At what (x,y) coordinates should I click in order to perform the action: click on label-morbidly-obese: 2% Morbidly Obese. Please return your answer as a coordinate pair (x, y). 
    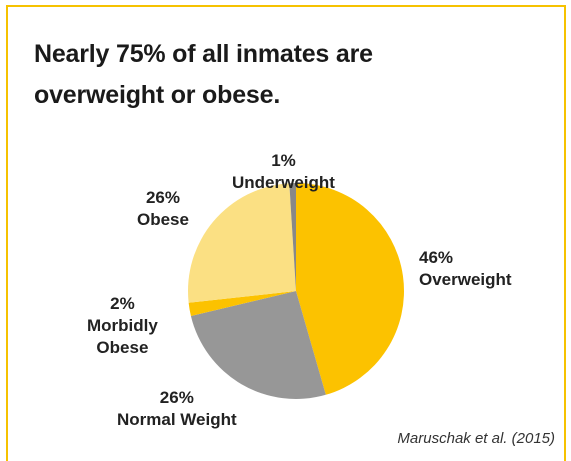
    Looking at the image, I should click on (122, 326).